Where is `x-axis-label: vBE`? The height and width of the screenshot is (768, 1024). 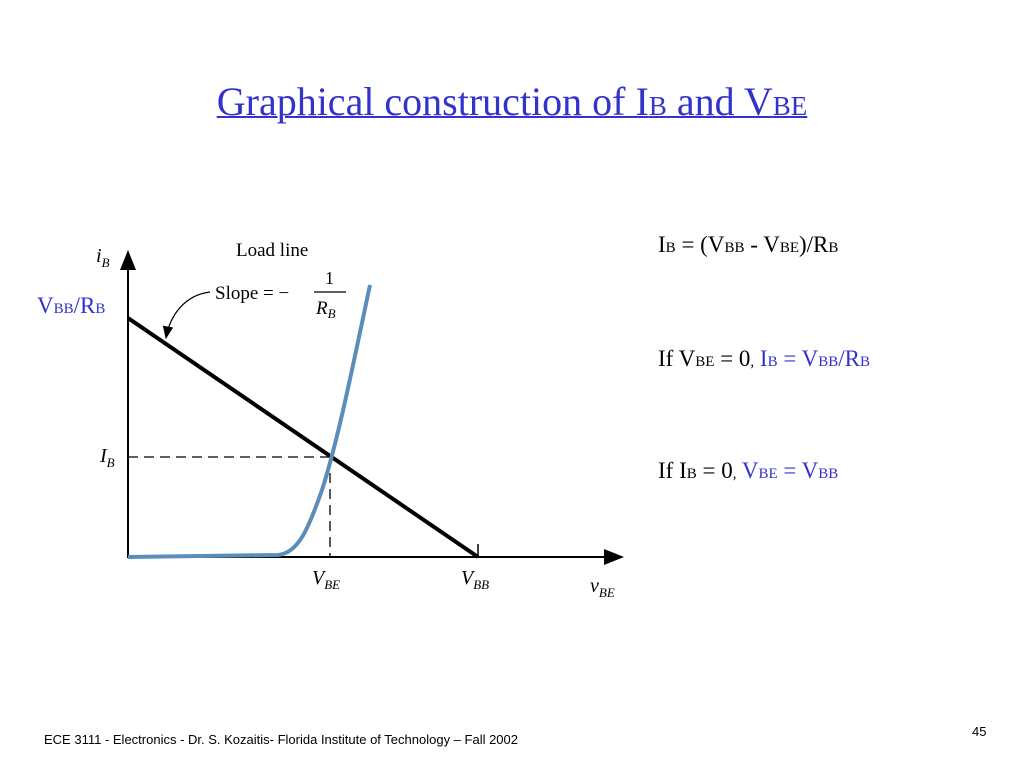 x-axis-label: vBE is located at coordinates (602, 587).